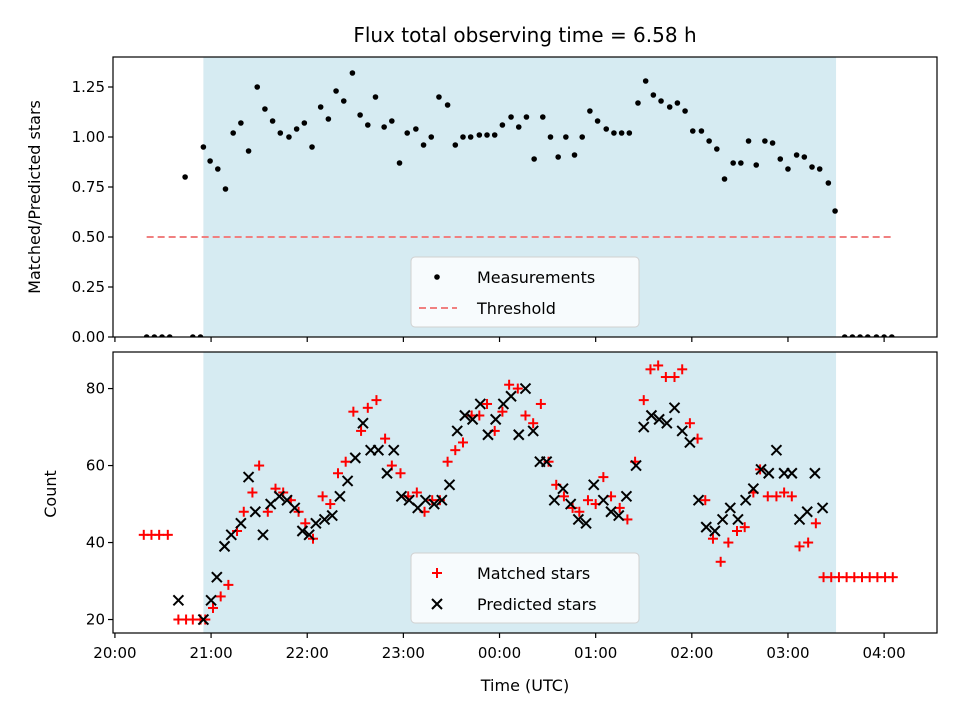  I want to click on ytick-label: 0.00, so click(88, 337).